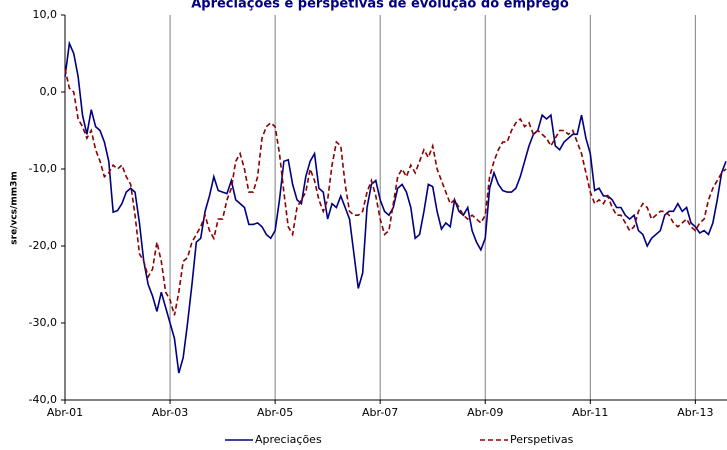 The height and width of the screenshot is (450, 727). Describe the element at coordinates (275, 412) in the screenshot. I see `x-tick-label: Abr-05` at that location.